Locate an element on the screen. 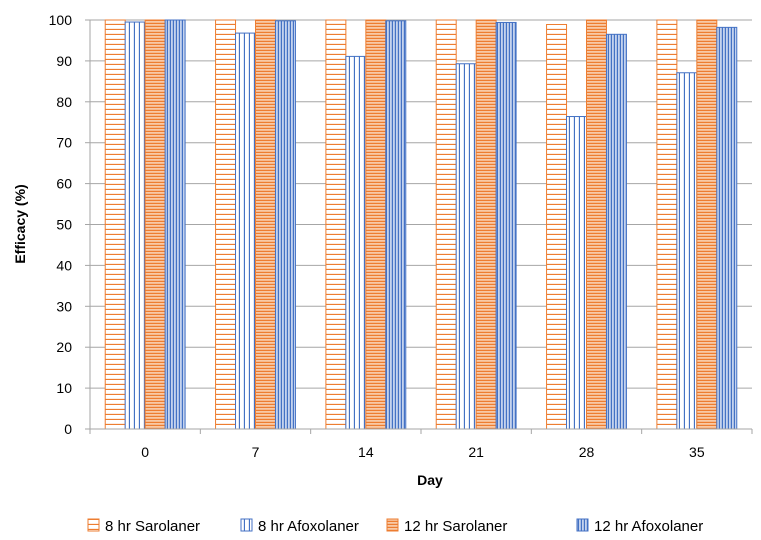 Image resolution: width=761 pixels, height=540 pixels. x-tick-label: 28 is located at coordinates (587, 452).